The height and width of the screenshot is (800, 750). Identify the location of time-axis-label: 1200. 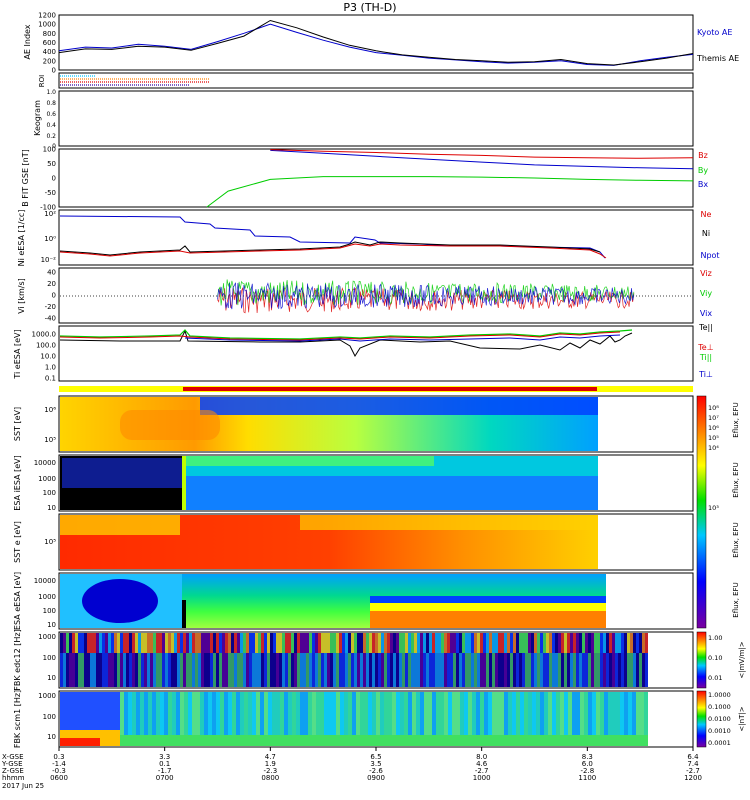
(693, 778).